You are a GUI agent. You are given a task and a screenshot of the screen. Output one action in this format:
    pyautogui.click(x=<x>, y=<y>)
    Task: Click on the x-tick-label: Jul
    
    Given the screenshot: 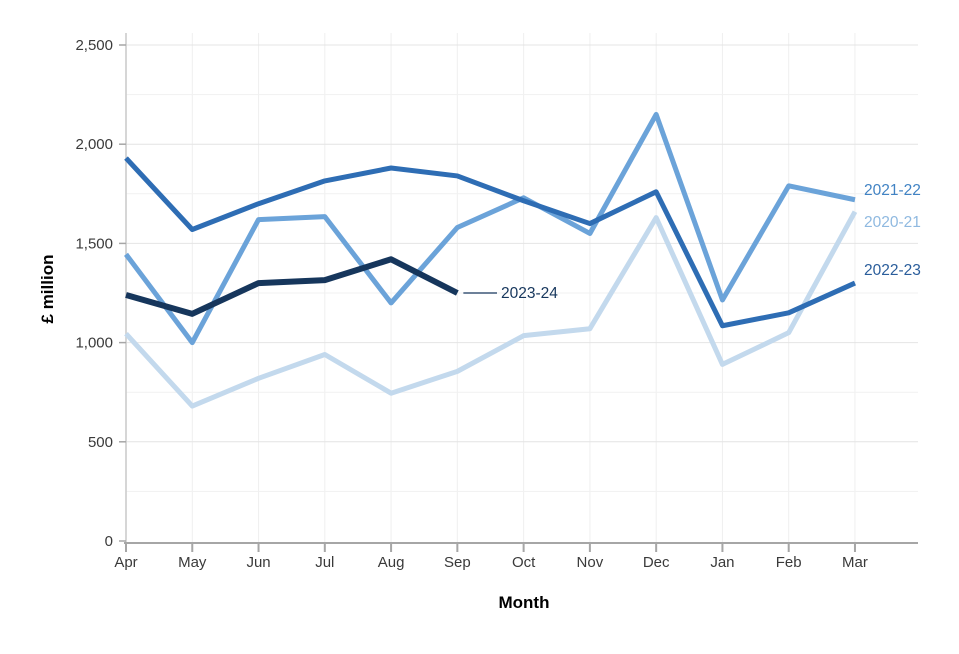 What is the action you would take?
    pyautogui.click(x=324, y=562)
    